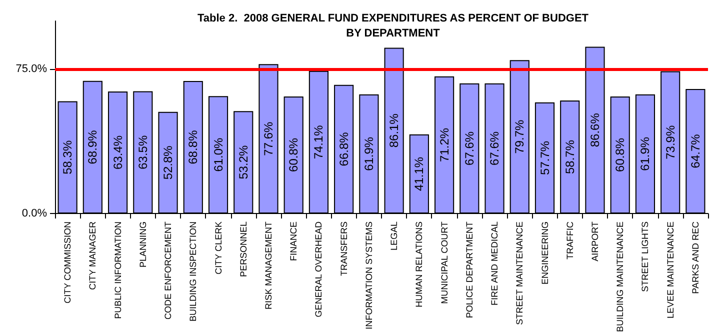 The height and width of the screenshot is (335, 714). Describe the element at coordinates (268, 265) in the screenshot. I see `x-tick-label: RISK MANAGEMENT` at that location.